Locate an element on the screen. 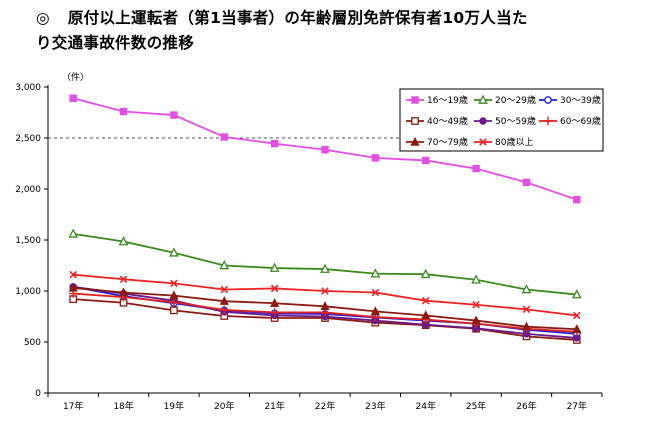 This screenshot has width=650, height=424. x-tick-label: 20年 is located at coordinates (224, 406).